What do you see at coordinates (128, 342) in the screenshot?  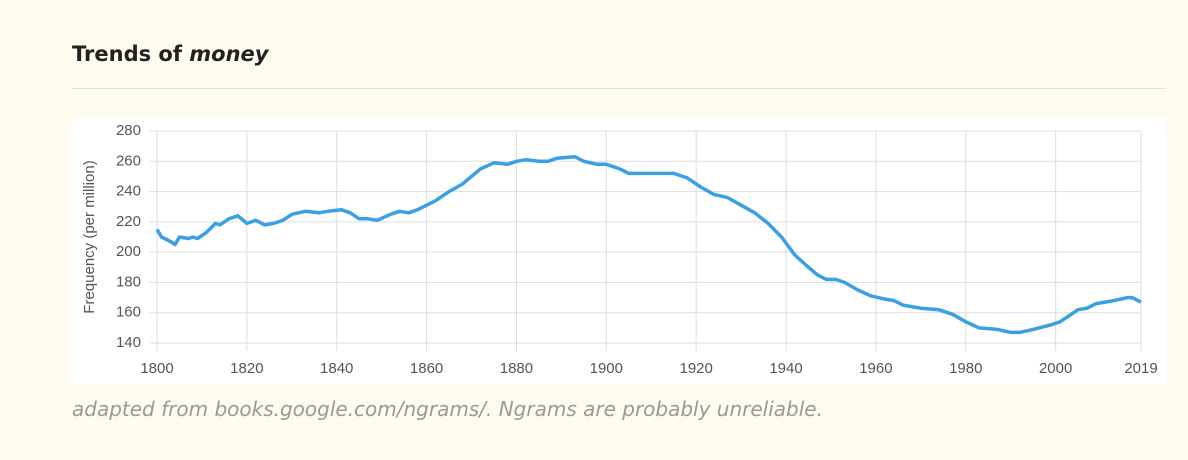 I see `y-tick-label: 140` at bounding box center [128, 342].